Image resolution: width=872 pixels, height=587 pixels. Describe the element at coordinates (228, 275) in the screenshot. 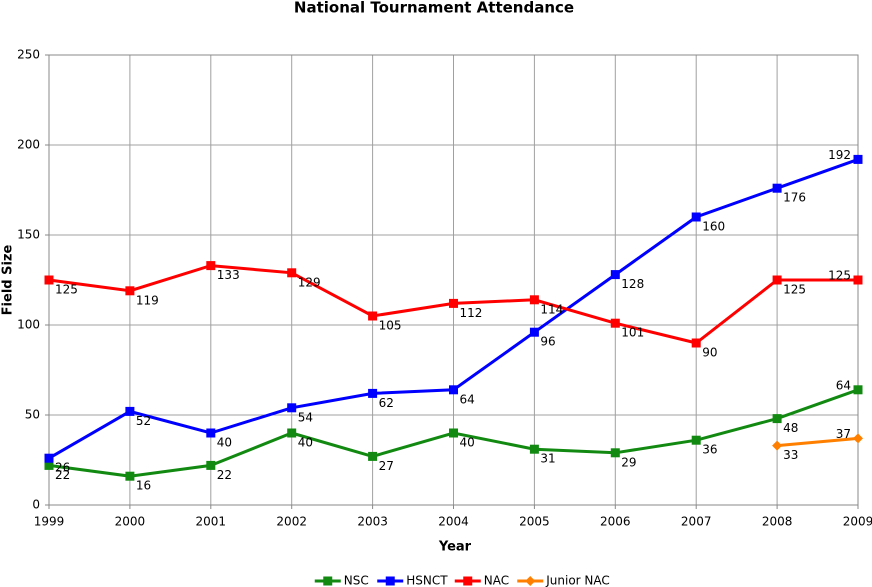

I see `data-label: 133` at that location.